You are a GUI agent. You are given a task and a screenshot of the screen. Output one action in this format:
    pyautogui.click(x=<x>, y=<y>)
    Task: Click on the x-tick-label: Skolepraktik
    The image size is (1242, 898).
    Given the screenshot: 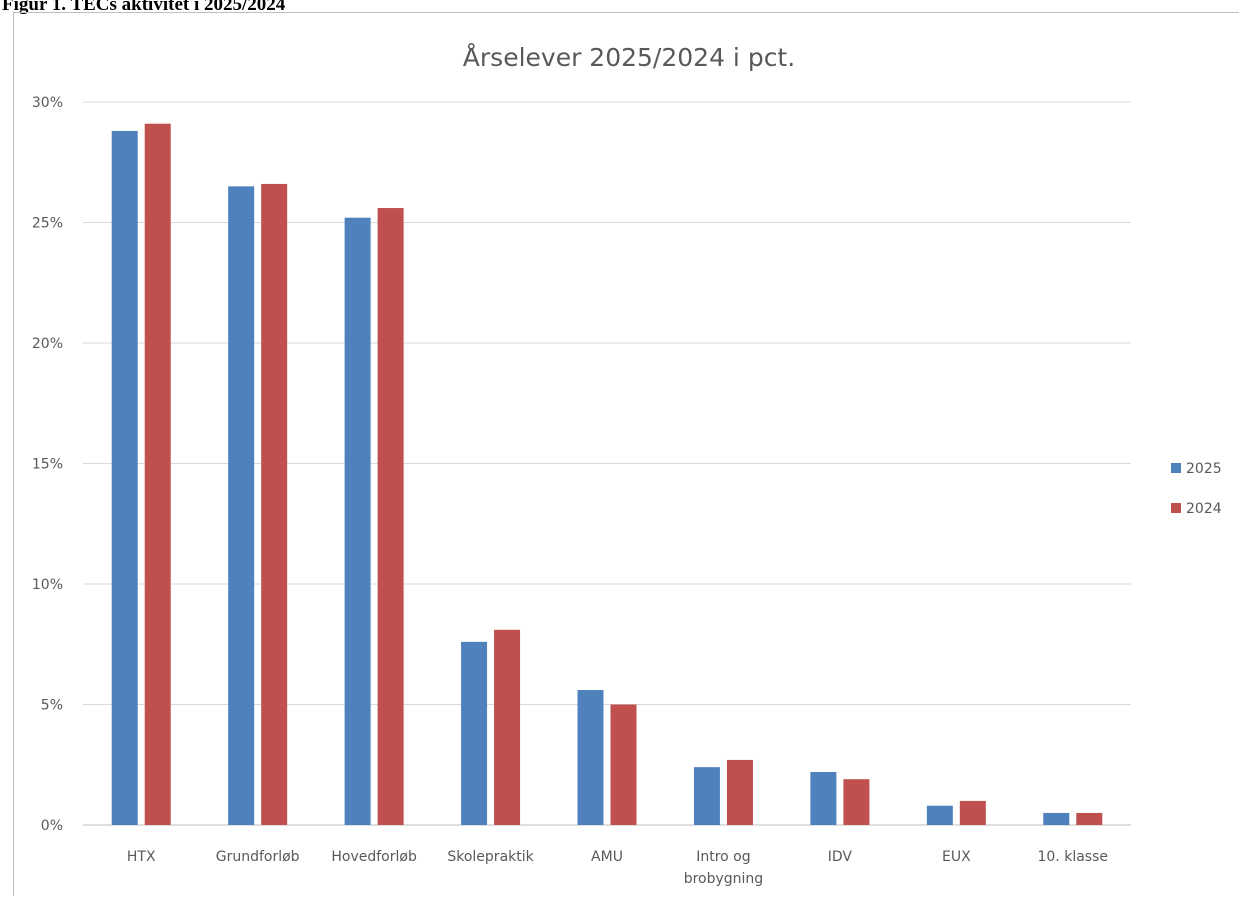 What is the action you would take?
    pyautogui.click(x=490, y=857)
    